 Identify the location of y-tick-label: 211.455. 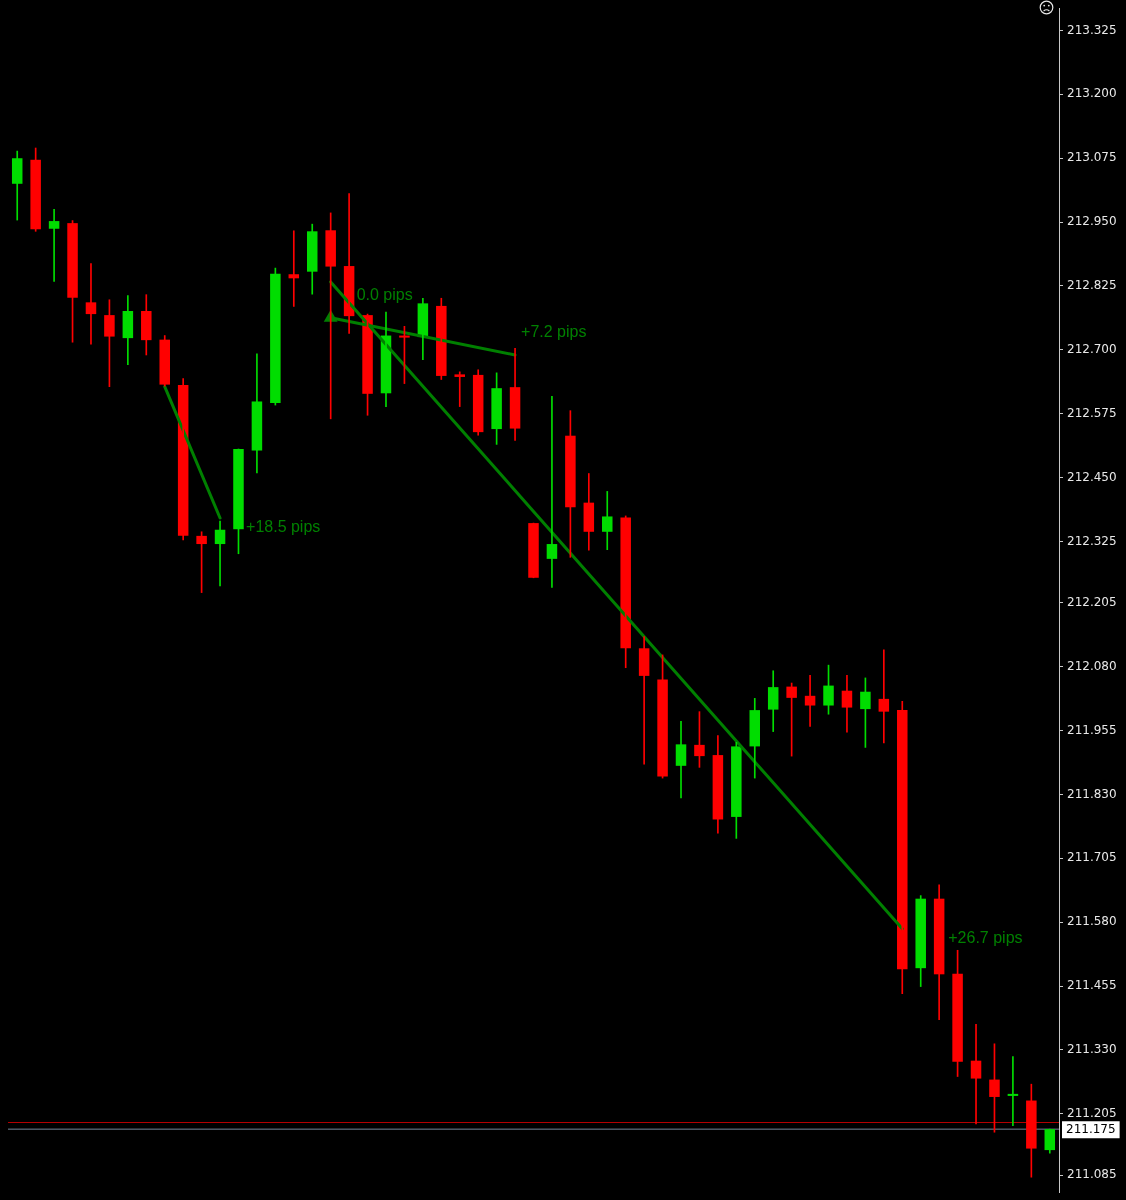
(1092, 985).